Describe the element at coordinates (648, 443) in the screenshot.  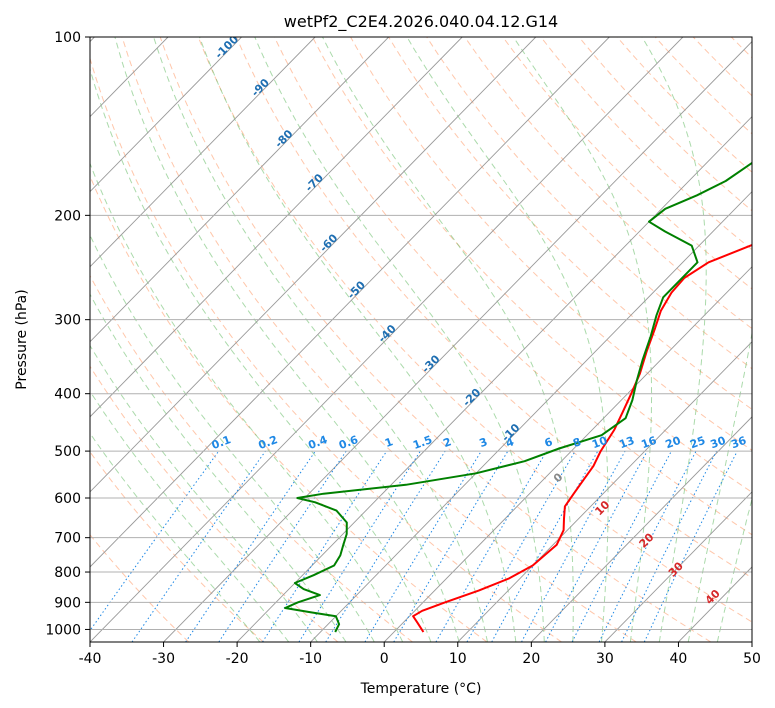
I see `mixing-ratio-label: 16` at that location.